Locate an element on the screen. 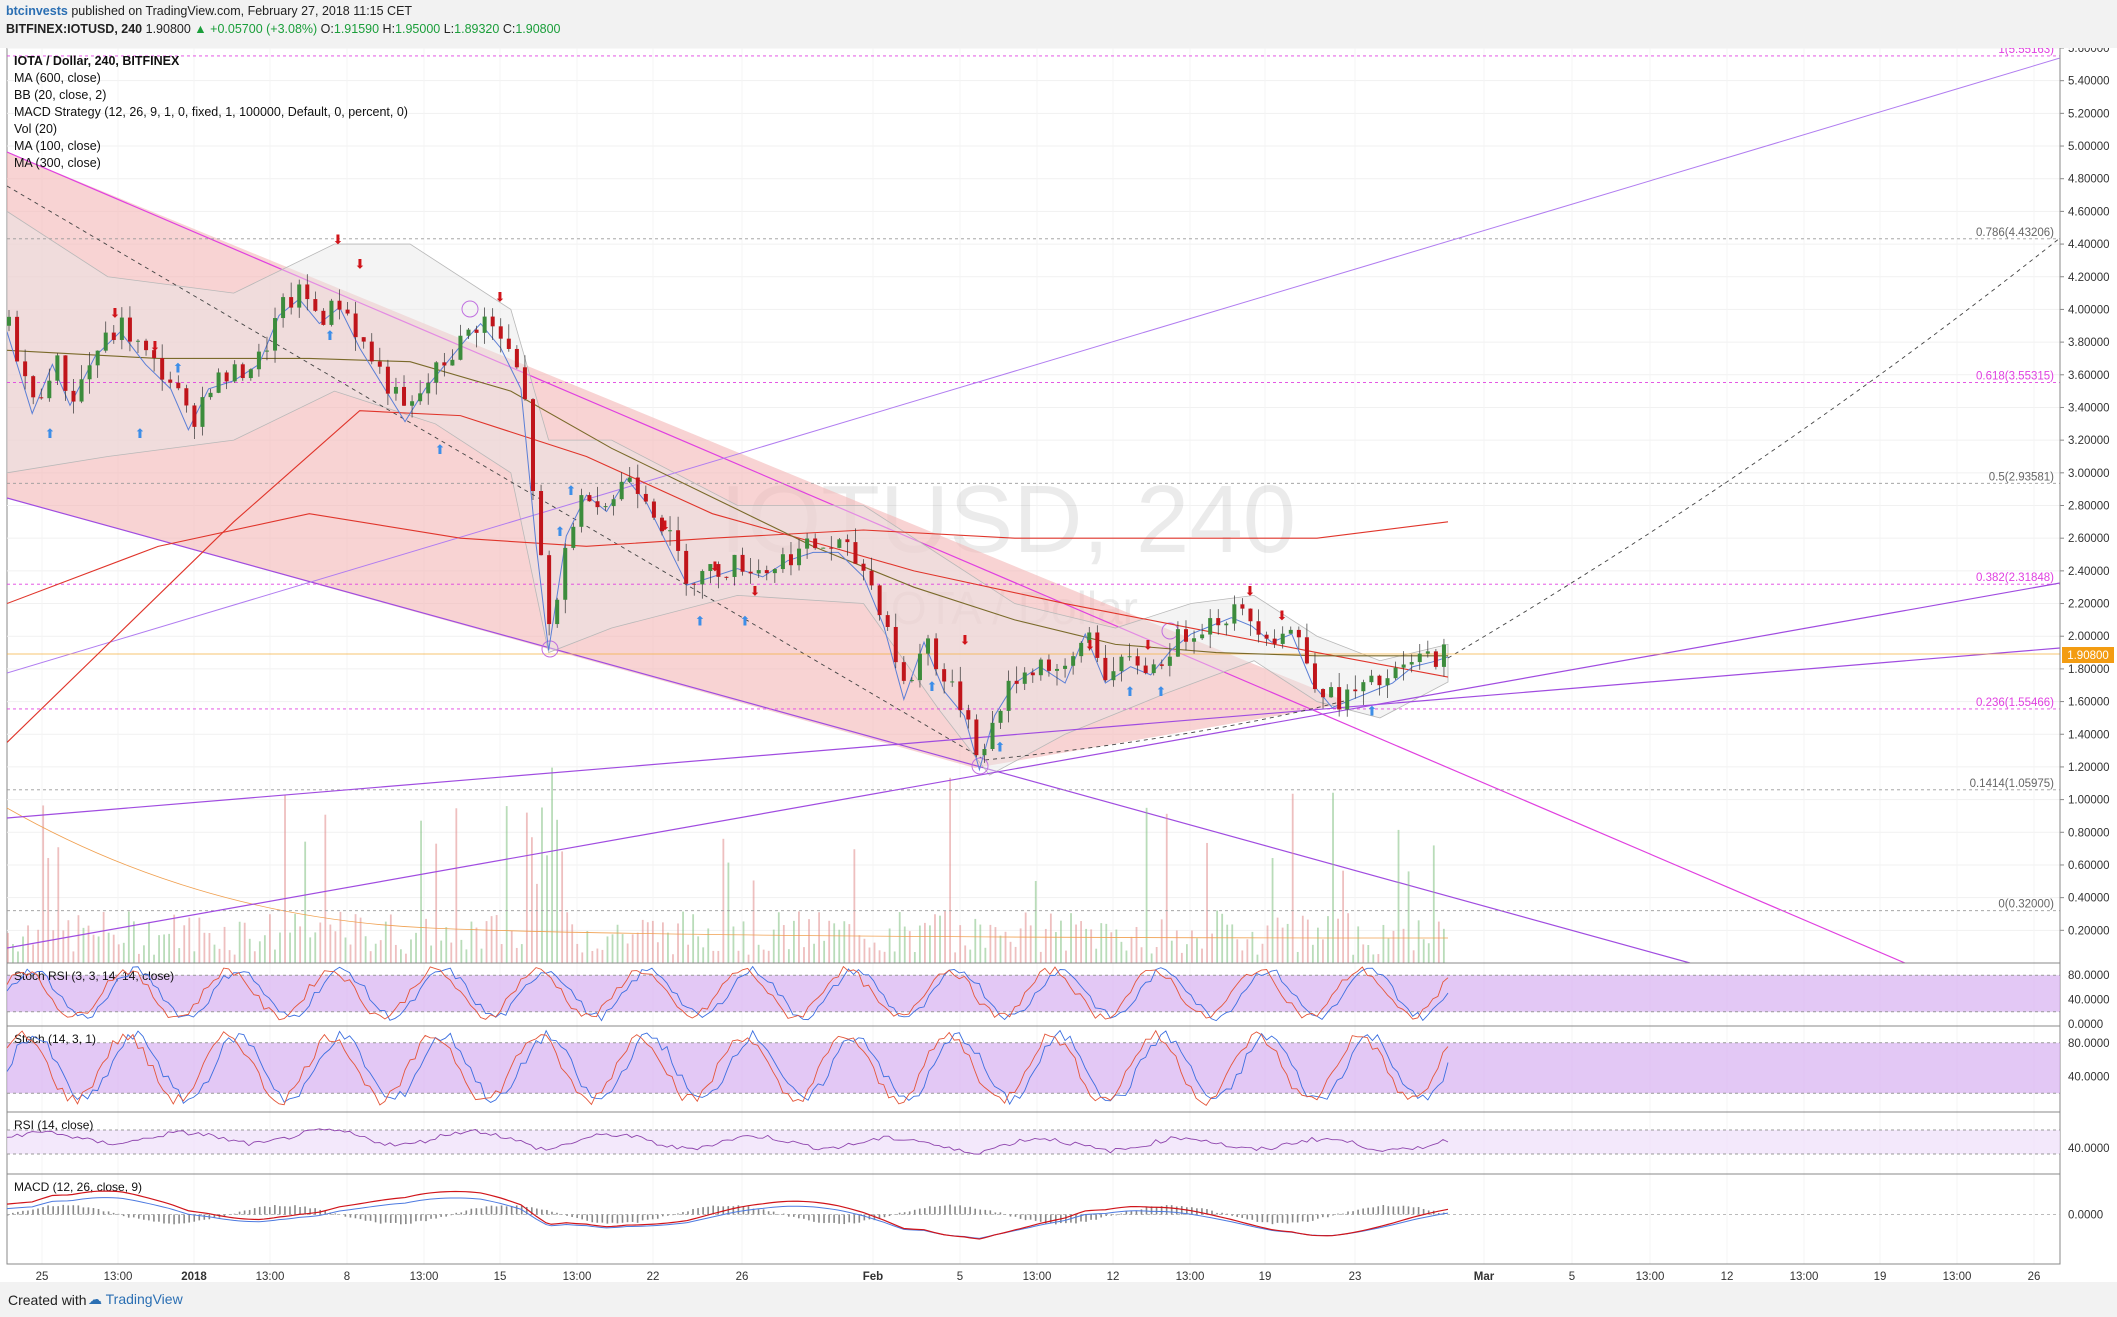 The image size is (2117, 1317). sell-arrow-icon: ⬇ is located at coordinates (1250, 590).